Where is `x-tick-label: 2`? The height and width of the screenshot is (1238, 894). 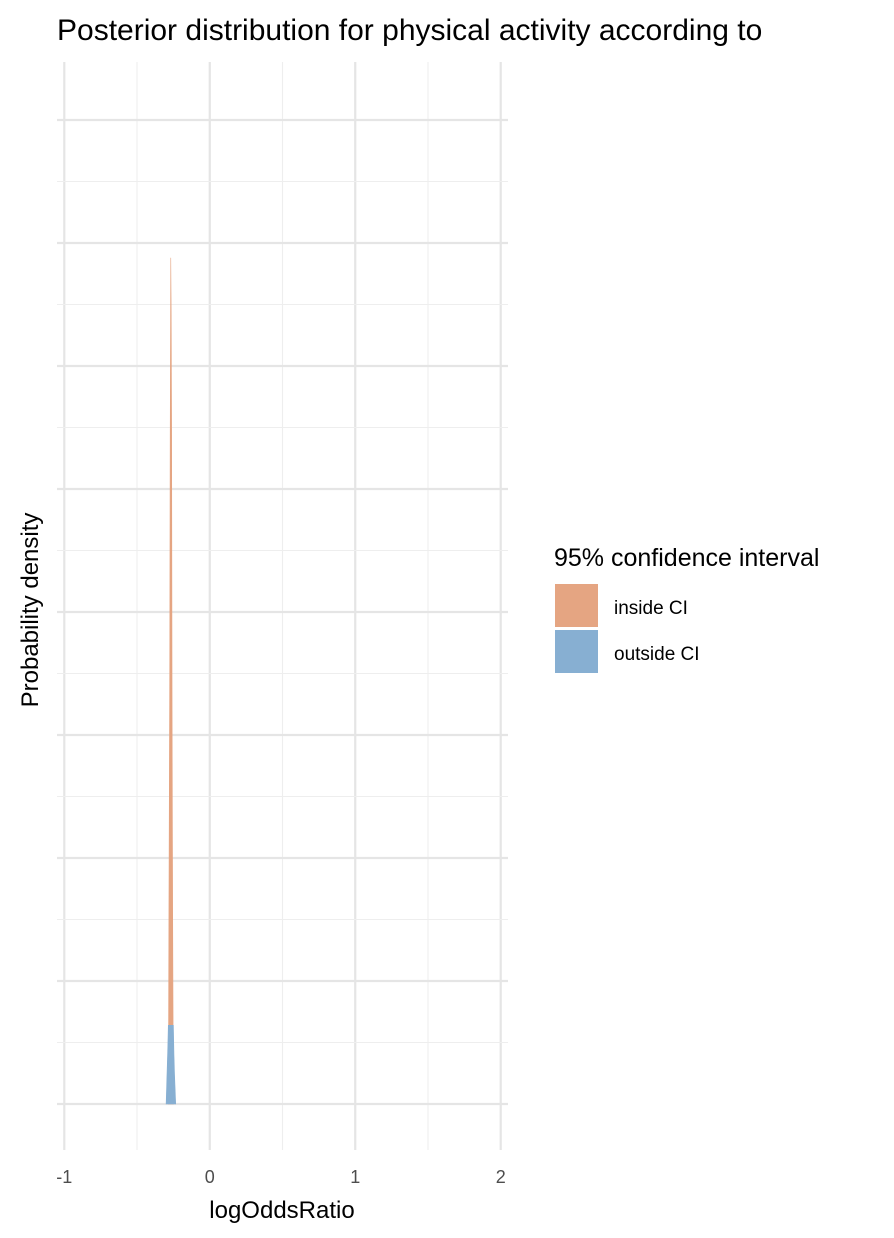 x-tick-label: 2 is located at coordinates (501, 1177).